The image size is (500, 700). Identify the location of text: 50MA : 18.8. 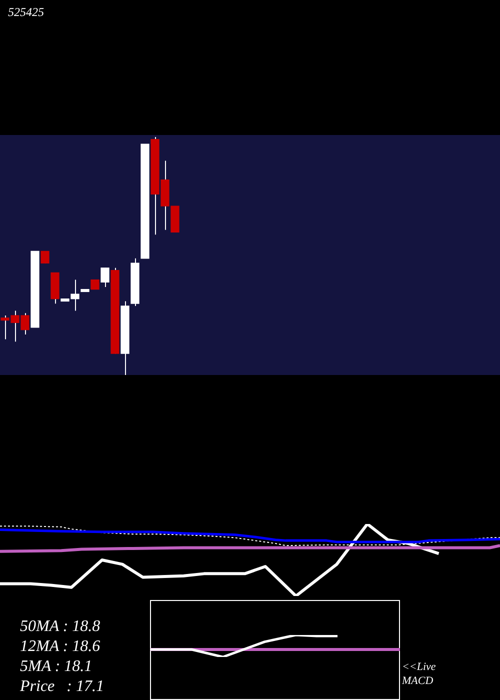
(60, 627).